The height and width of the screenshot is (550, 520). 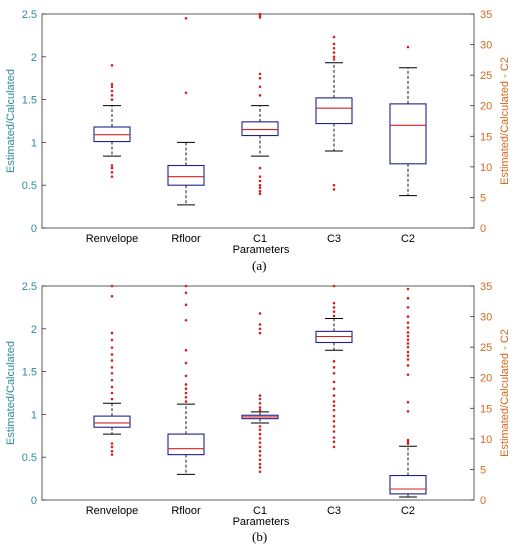 What do you see at coordinates (486, 287) in the screenshot?
I see `right-tick-label: 35` at bounding box center [486, 287].